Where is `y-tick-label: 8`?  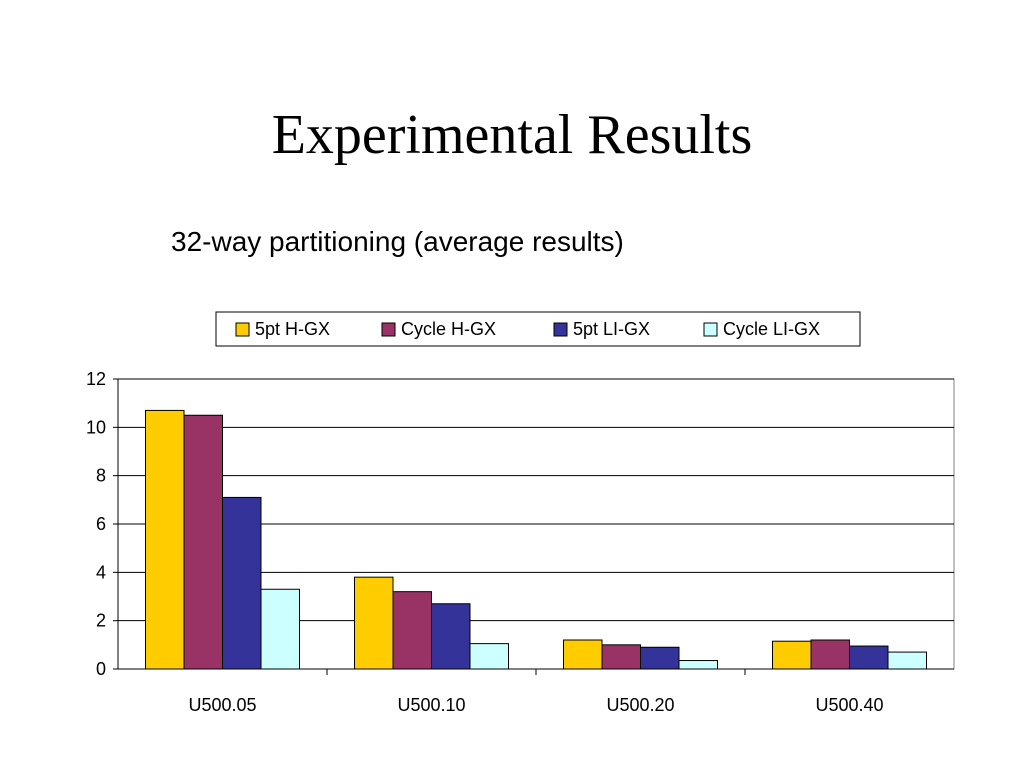 y-tick-label: 8 is located at coordinates (101, 476).